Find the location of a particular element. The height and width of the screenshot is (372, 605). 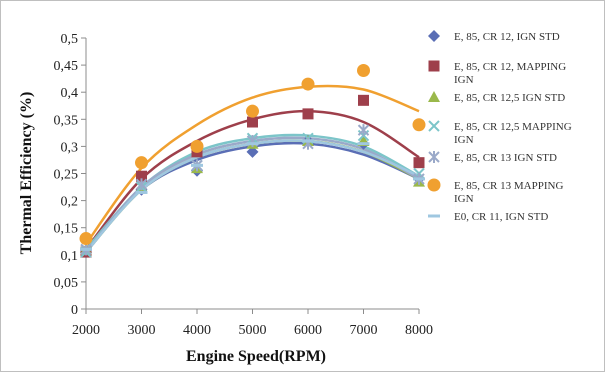

x-tick-label: 5000 is located at coordinates (253, 330).